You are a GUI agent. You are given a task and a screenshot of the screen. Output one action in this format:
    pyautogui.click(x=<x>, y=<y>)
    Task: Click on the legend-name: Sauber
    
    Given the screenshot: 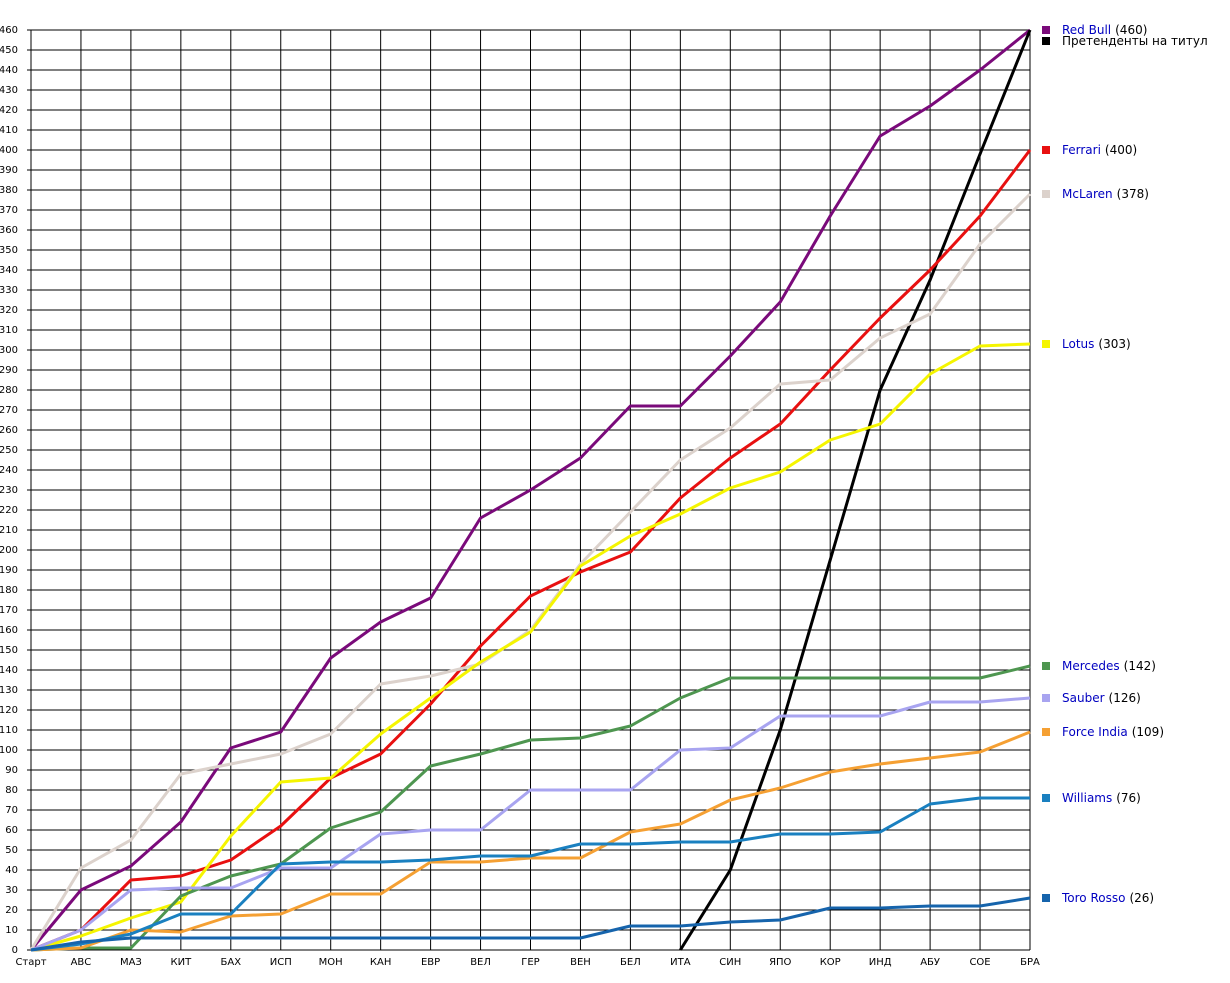 What is the action you would take?
    pyautogui.click(x=1083, y=698)
    